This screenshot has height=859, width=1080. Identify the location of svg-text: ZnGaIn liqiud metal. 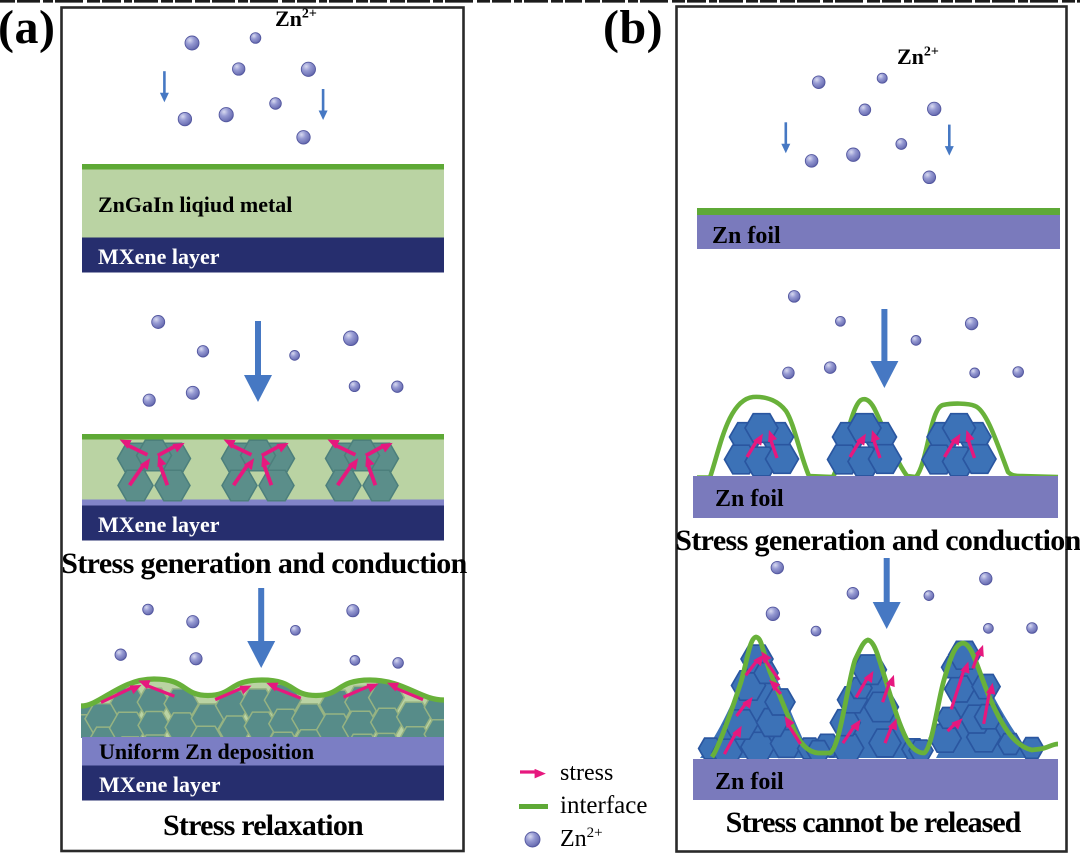
(195, 204).